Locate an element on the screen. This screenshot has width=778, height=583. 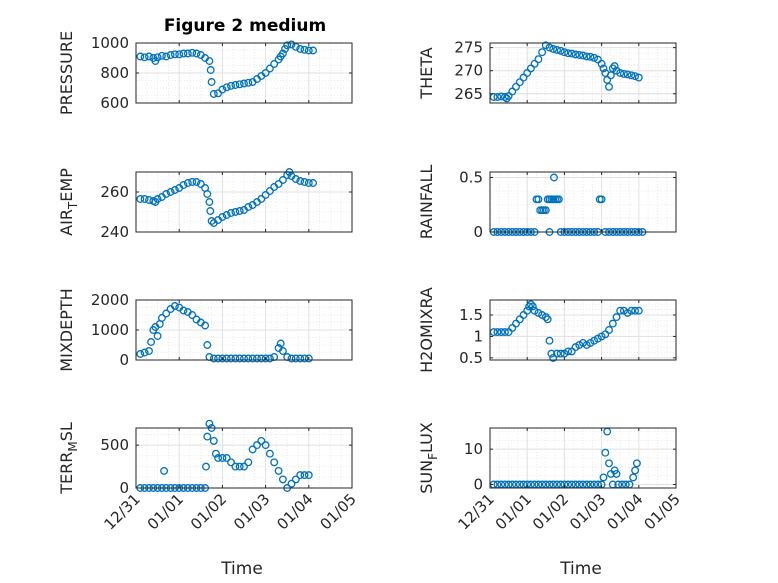
x-tick-label: 01/03 is located at coordinates (251, 511).